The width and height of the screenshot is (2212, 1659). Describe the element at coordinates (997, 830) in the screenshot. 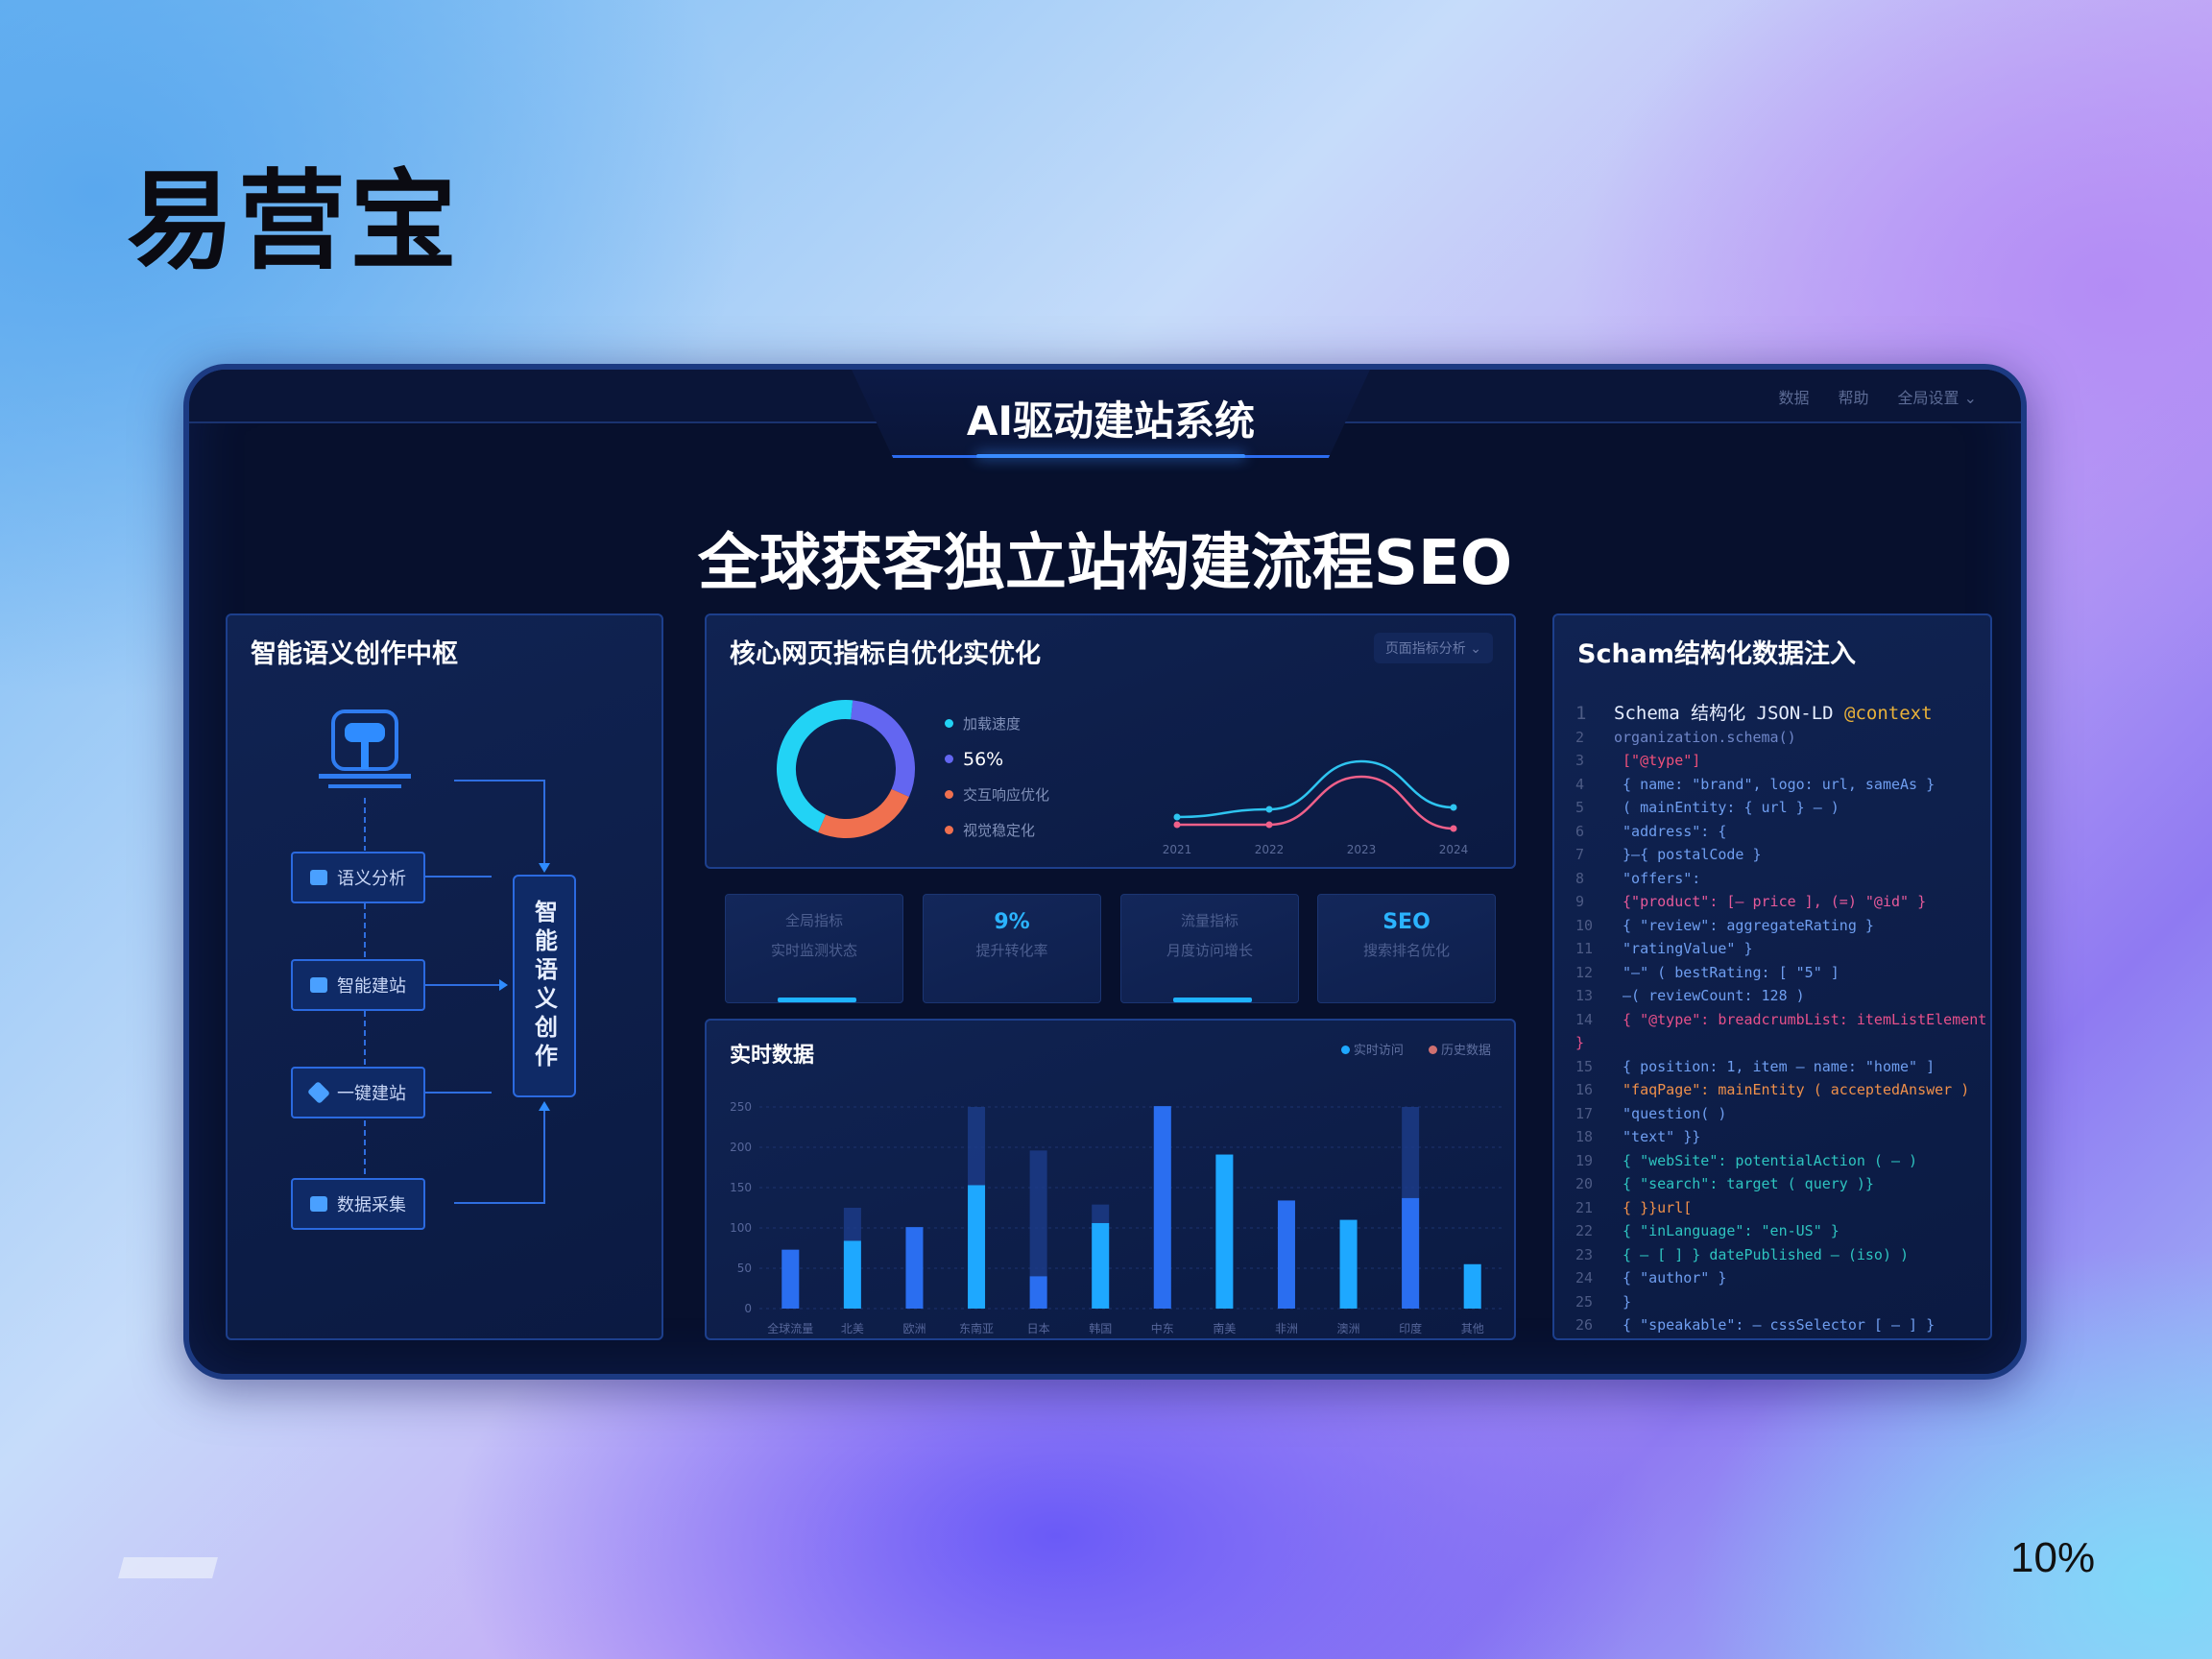

I see `legend-item: 视觉稳定化` at that location.